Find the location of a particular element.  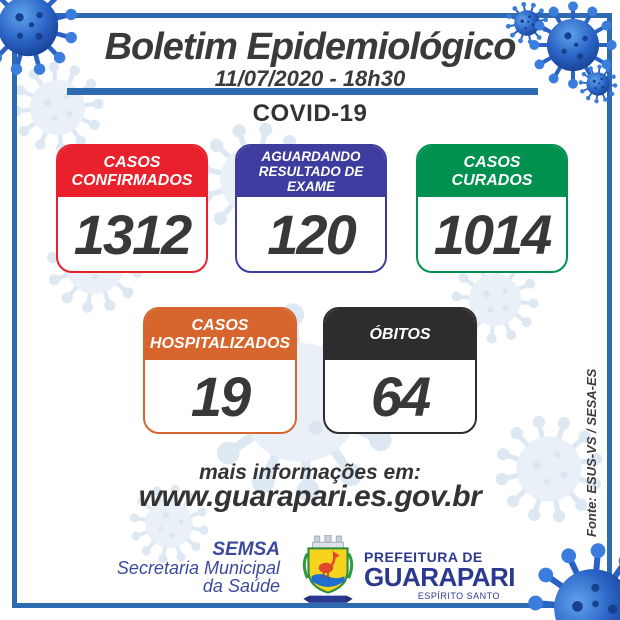

stat-card-label: ÓBITOS is located at coordinates (400, 334).